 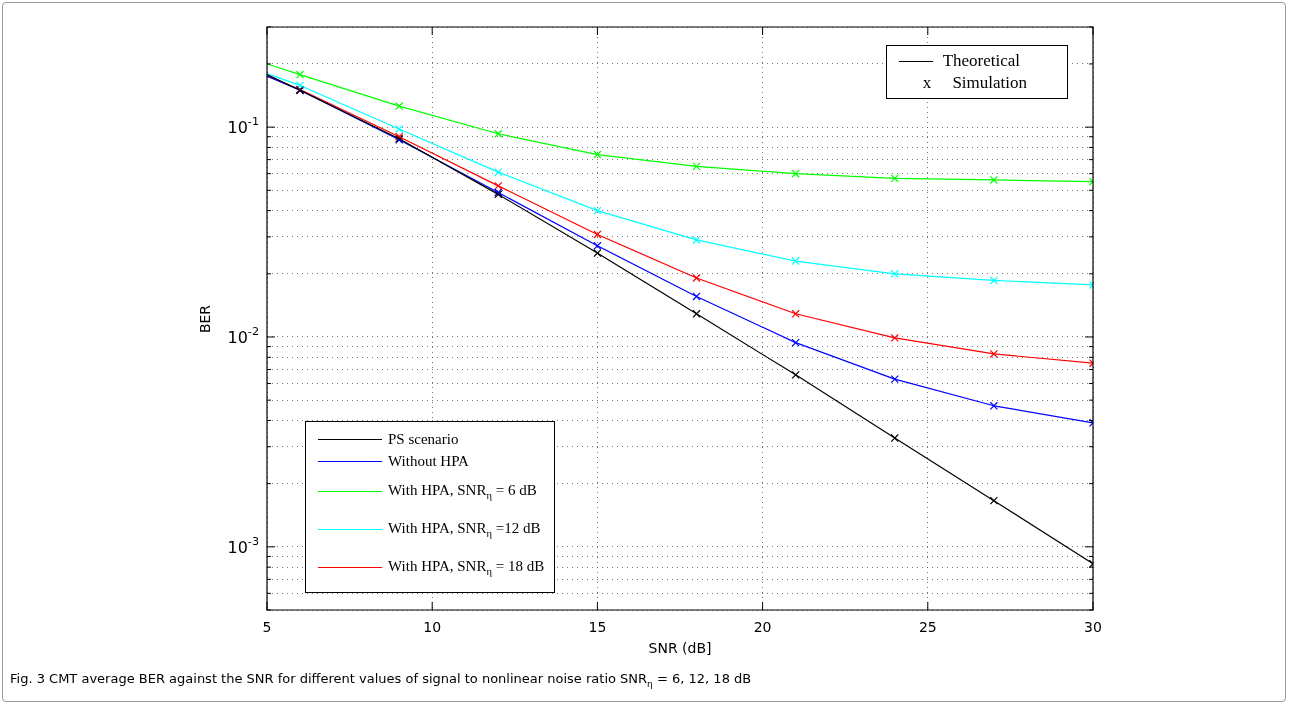 I want to click on x-tick-label: 10, so click(x=432, y=626).